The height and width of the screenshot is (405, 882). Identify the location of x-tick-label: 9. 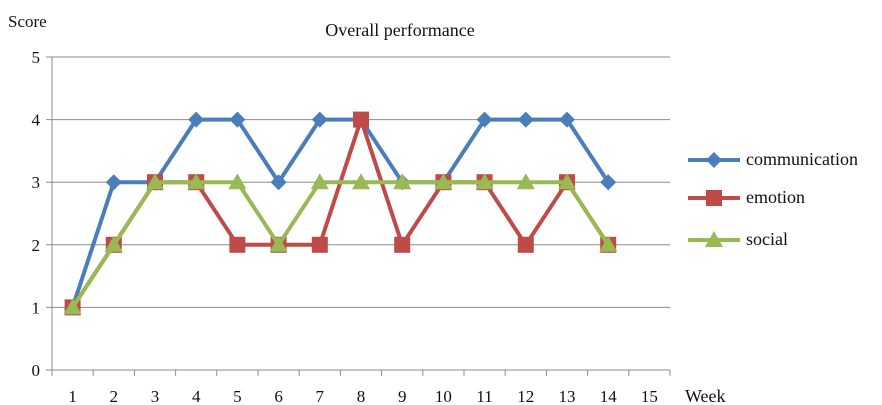
(402, 396).